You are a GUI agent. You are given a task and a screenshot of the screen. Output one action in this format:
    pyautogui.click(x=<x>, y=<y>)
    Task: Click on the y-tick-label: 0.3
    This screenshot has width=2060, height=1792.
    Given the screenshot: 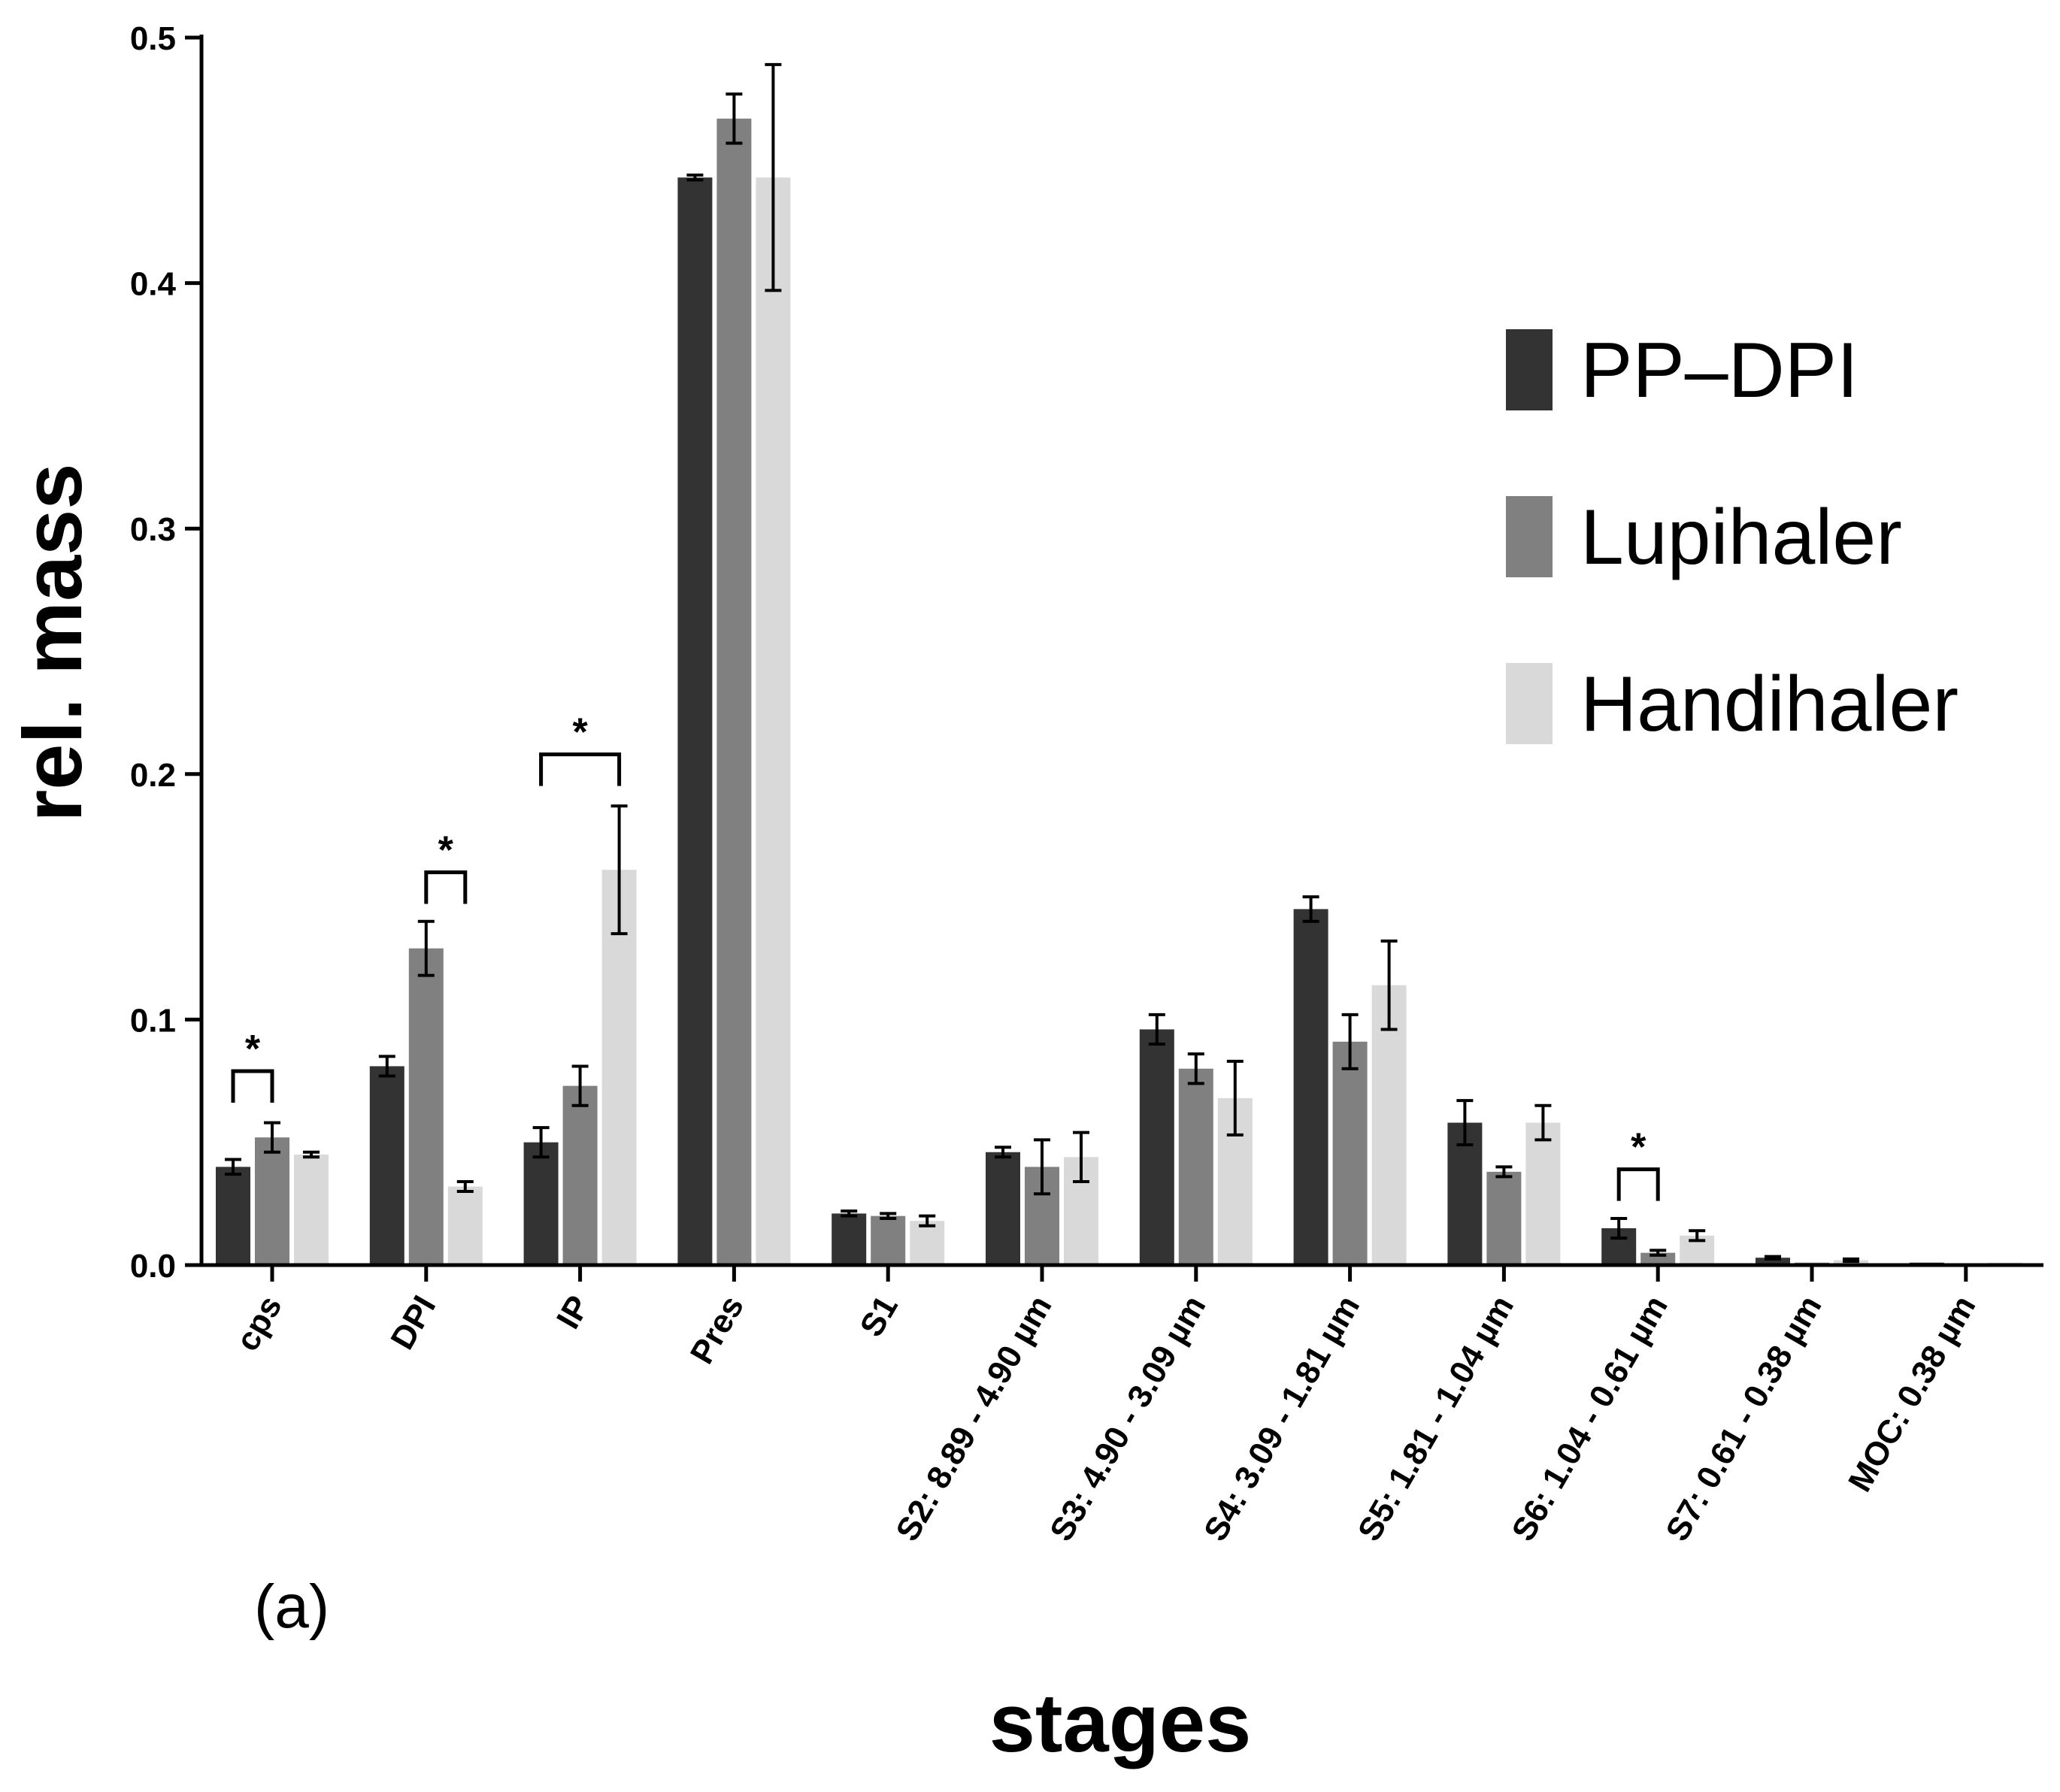 What is the action you would take?
    pyautogui.click(x=153, y=529)
    